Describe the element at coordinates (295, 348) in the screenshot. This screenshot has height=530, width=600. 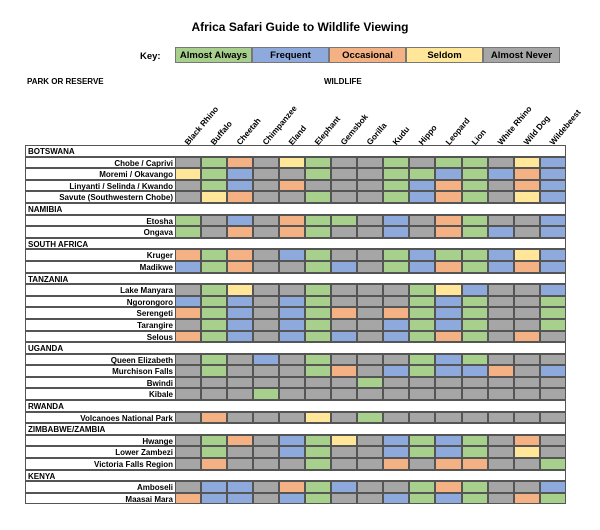
I see `region-label: UGANDA` at that location.